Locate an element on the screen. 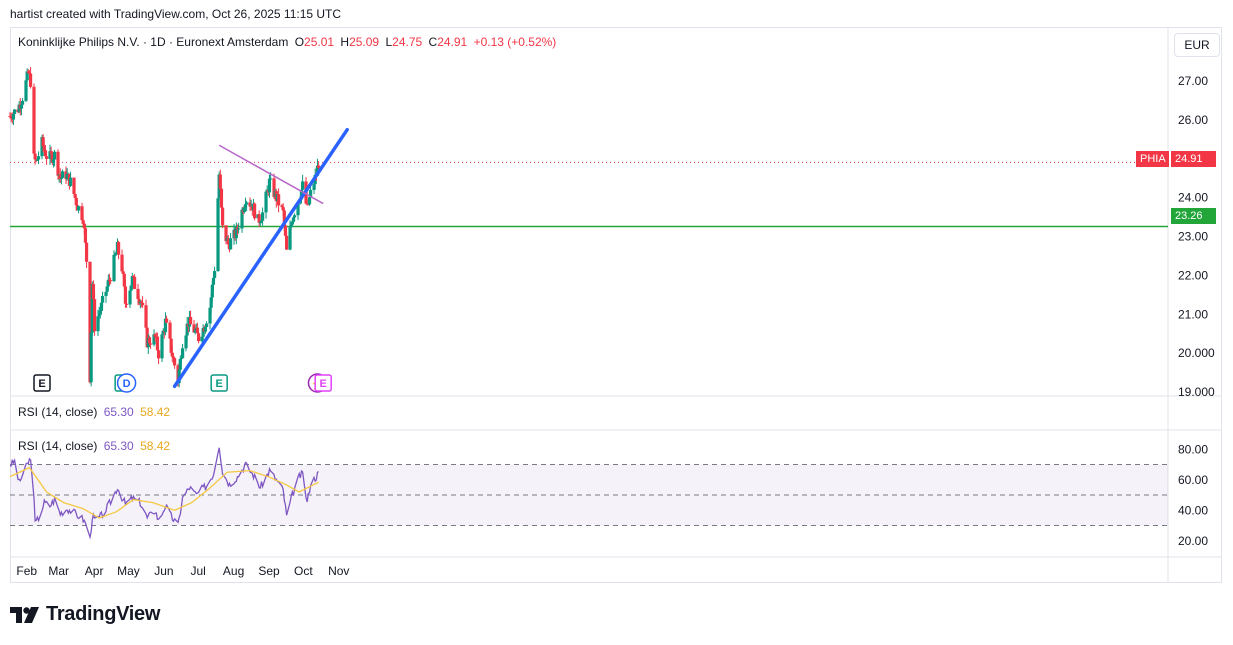 The height and width of the screenshot is (645, 1233). rsi-y-tick-label: 40.00 is located at coordinates (1193, 510).